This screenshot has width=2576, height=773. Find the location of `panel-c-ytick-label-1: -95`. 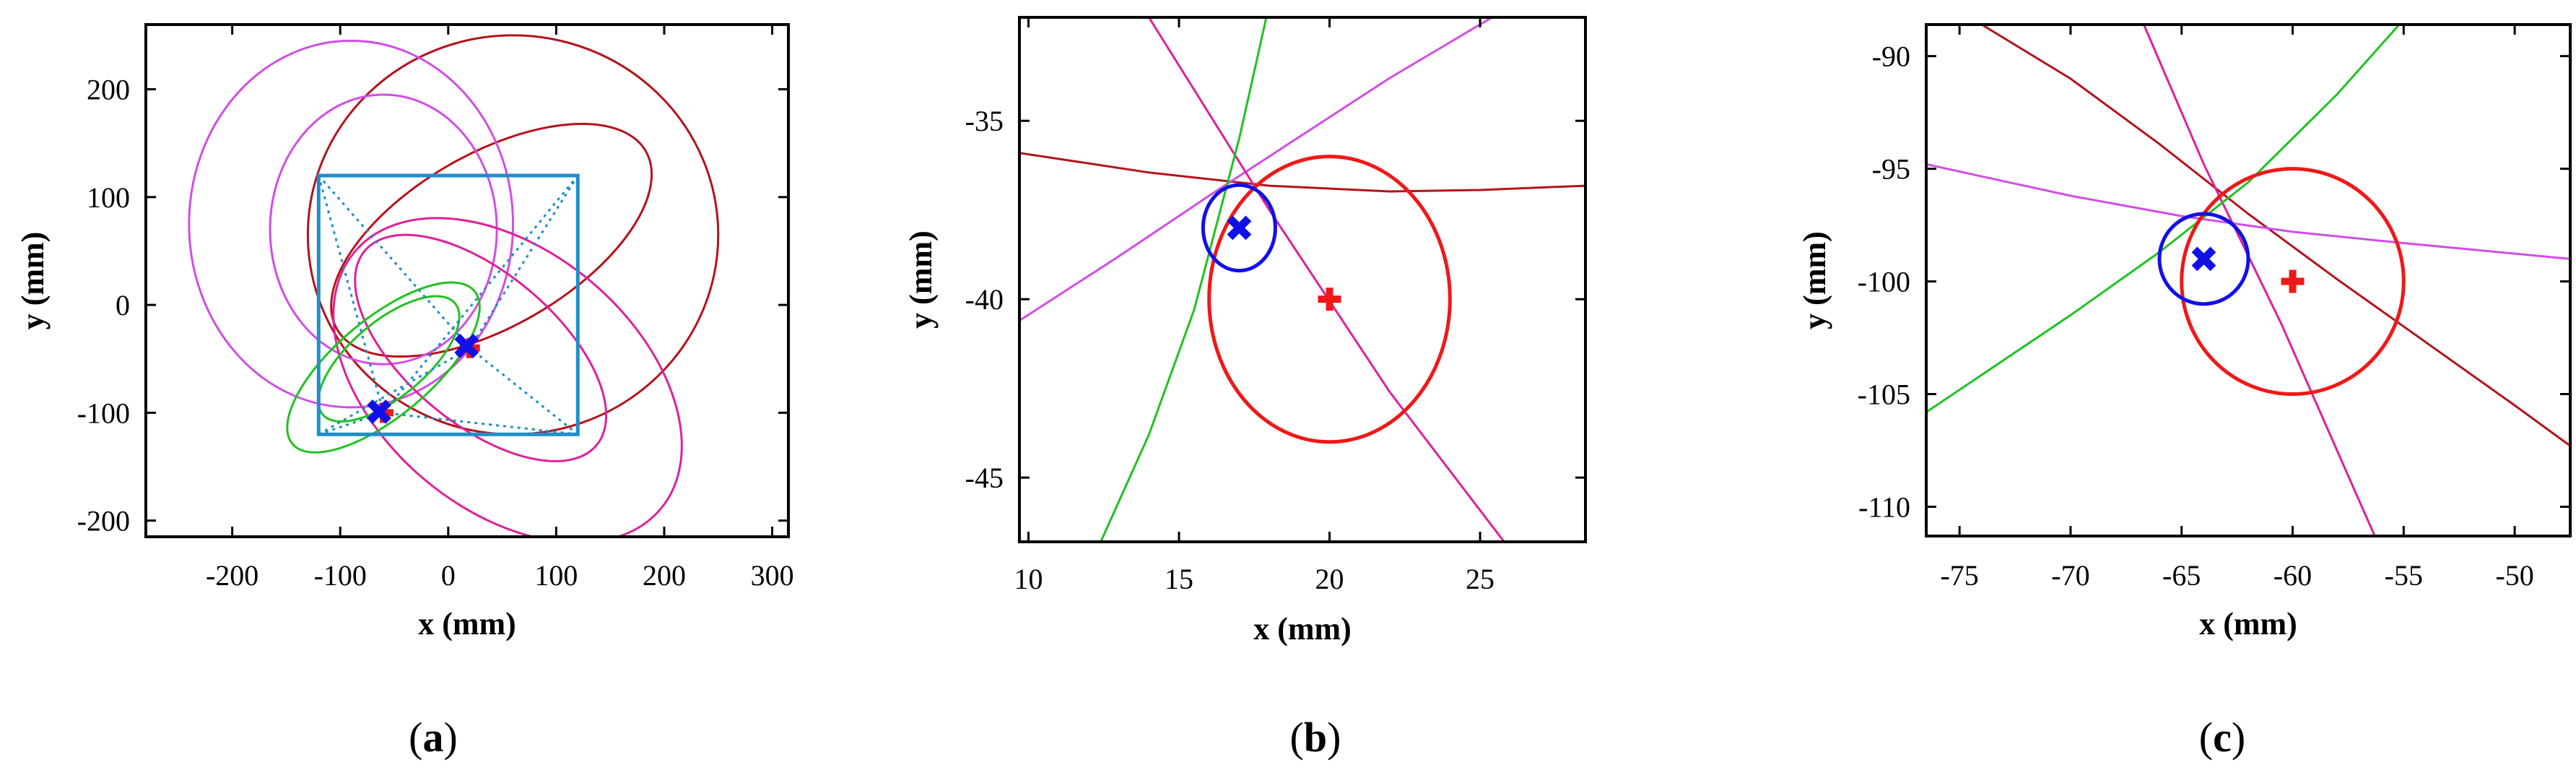

panel-c-ytick-label-1: -95 is located at coordinates (1891, 169).